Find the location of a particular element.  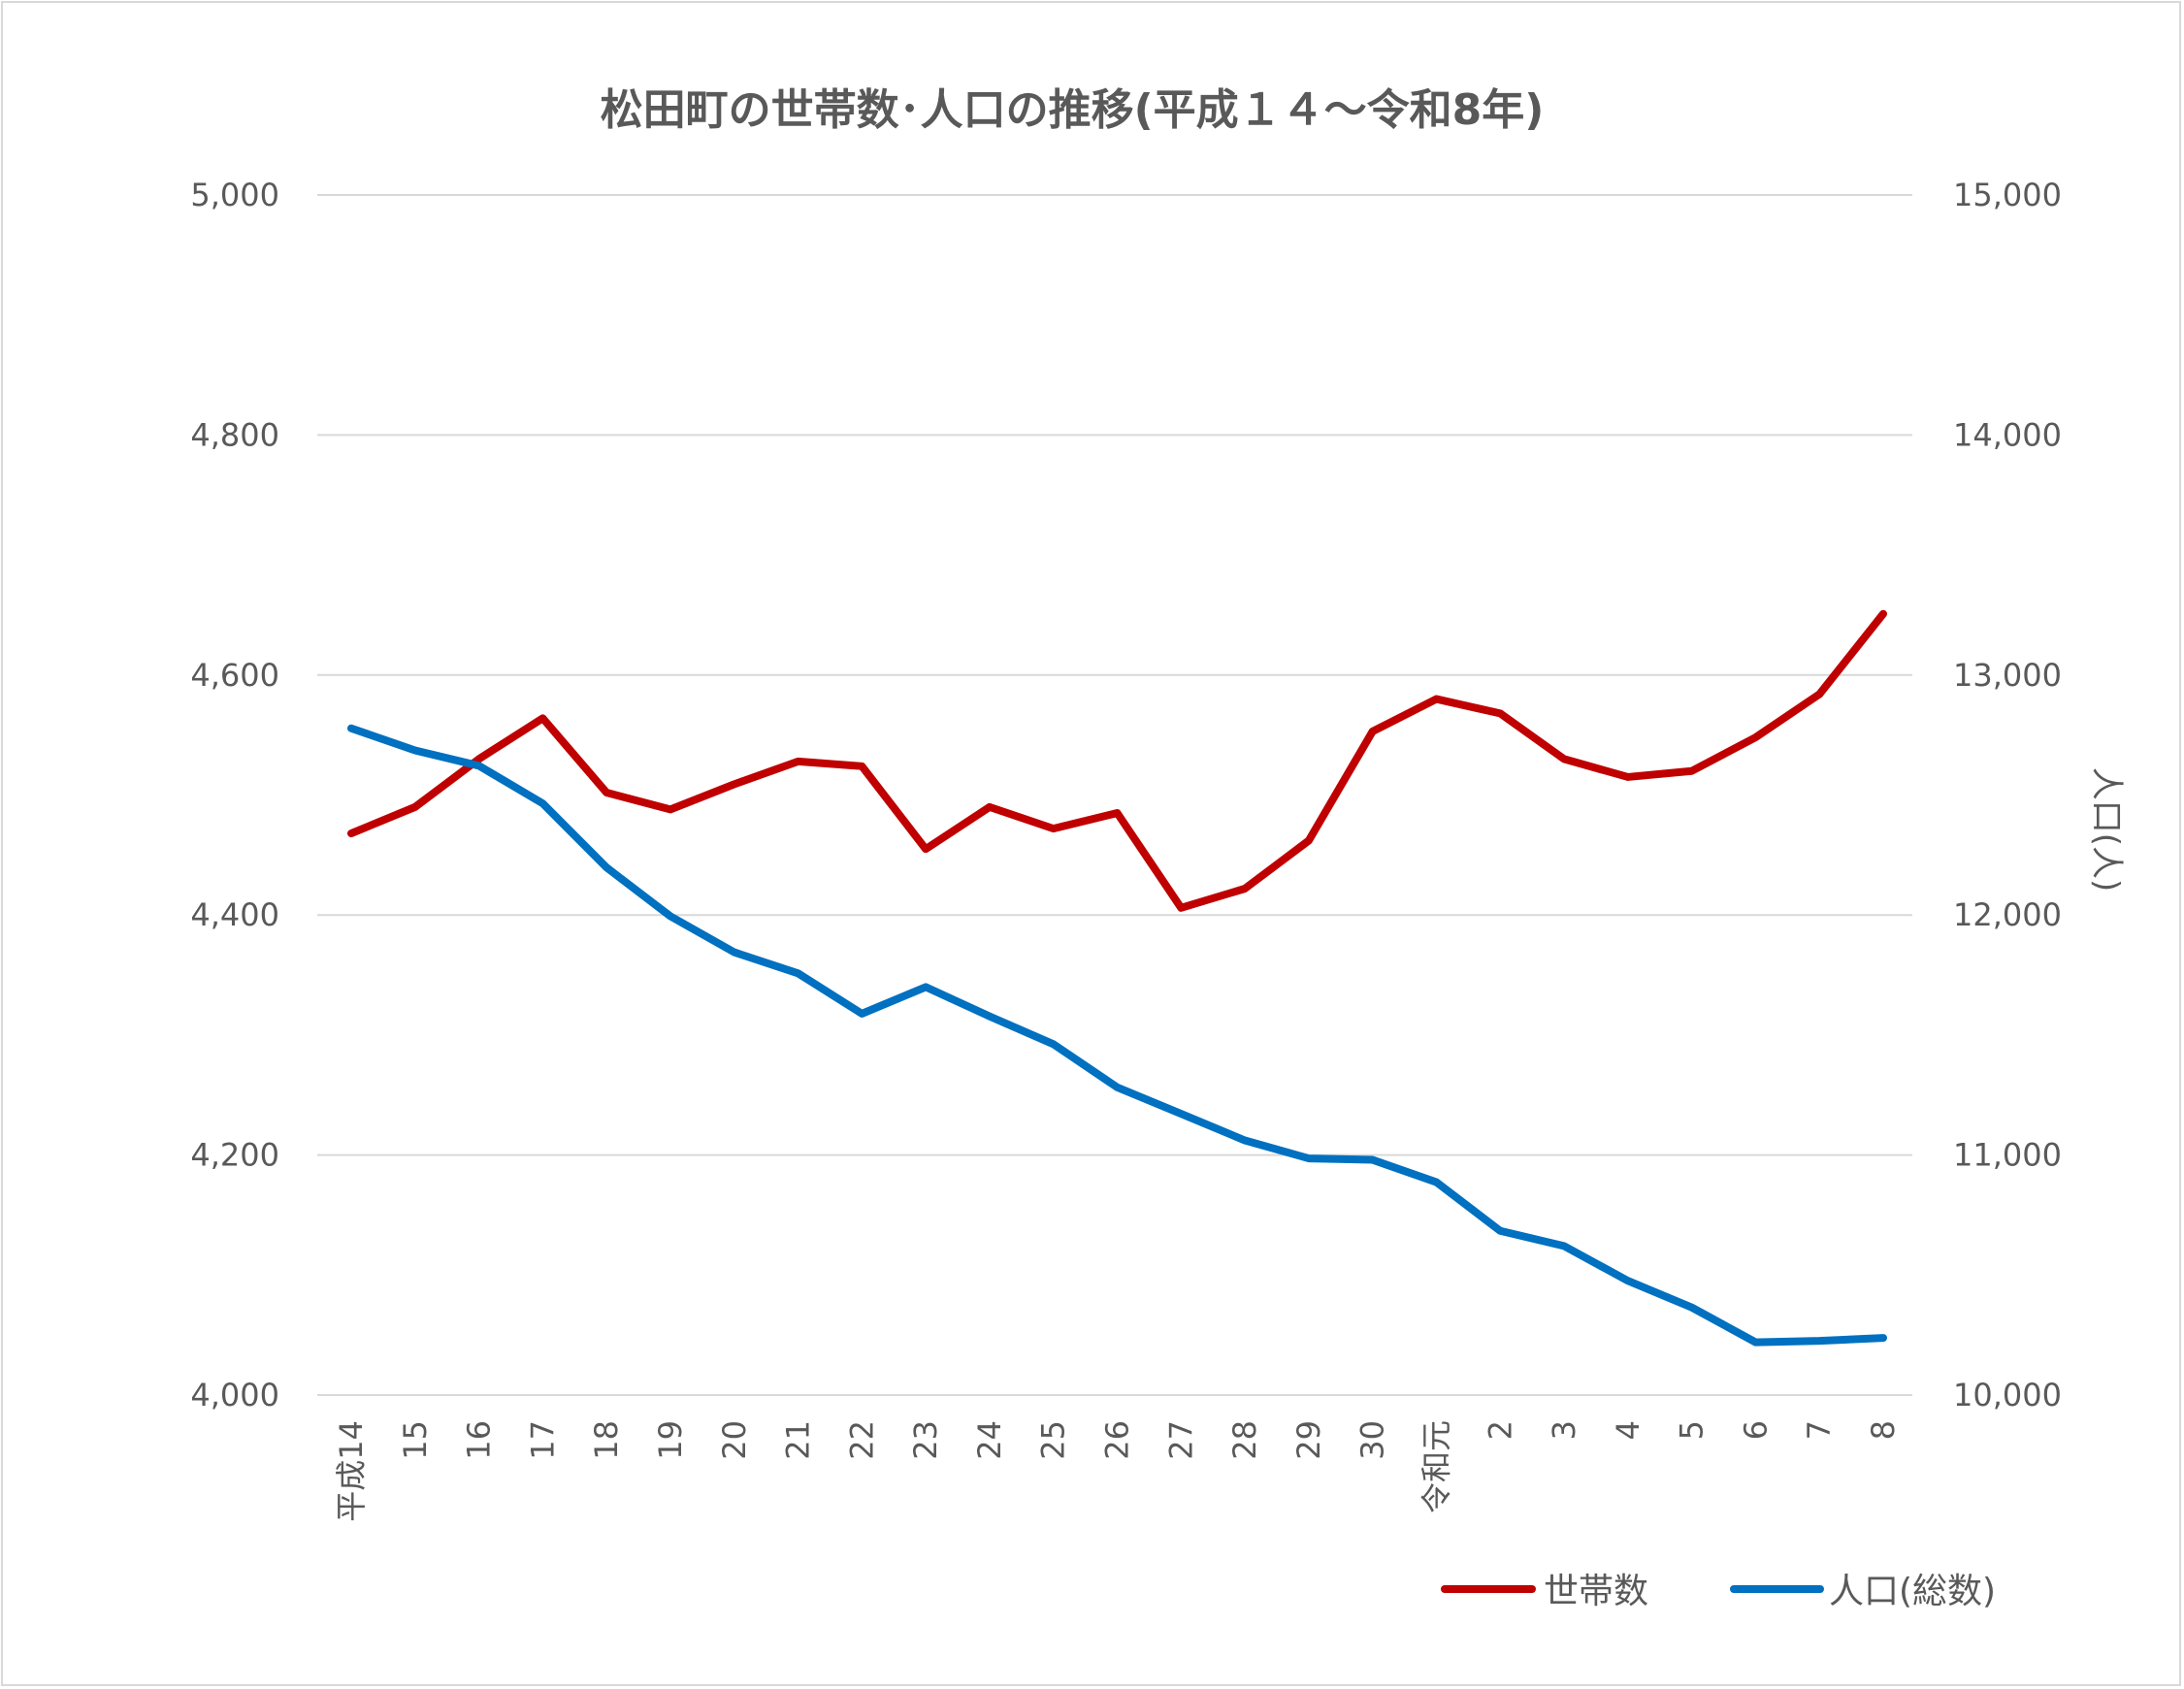

right-axis-ticks: 10,000 11,000 12,000 13,000 14,000 15,000 is located at coordinates (2007, 795).